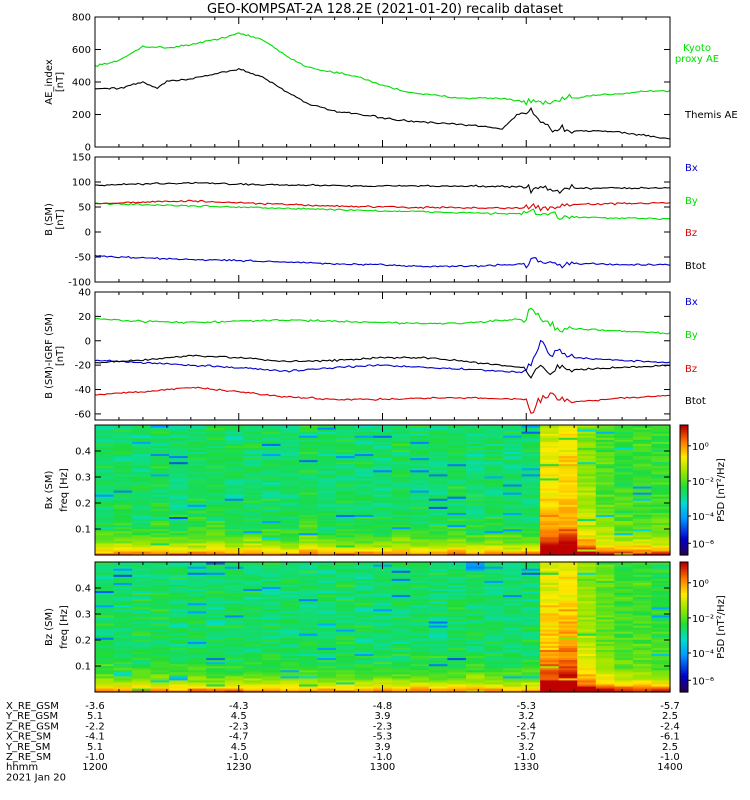  Describe the element at coordinates (721, 490) in the screenshot. I see `colorbar-label: PSD [nT²/Hz]` at that location.